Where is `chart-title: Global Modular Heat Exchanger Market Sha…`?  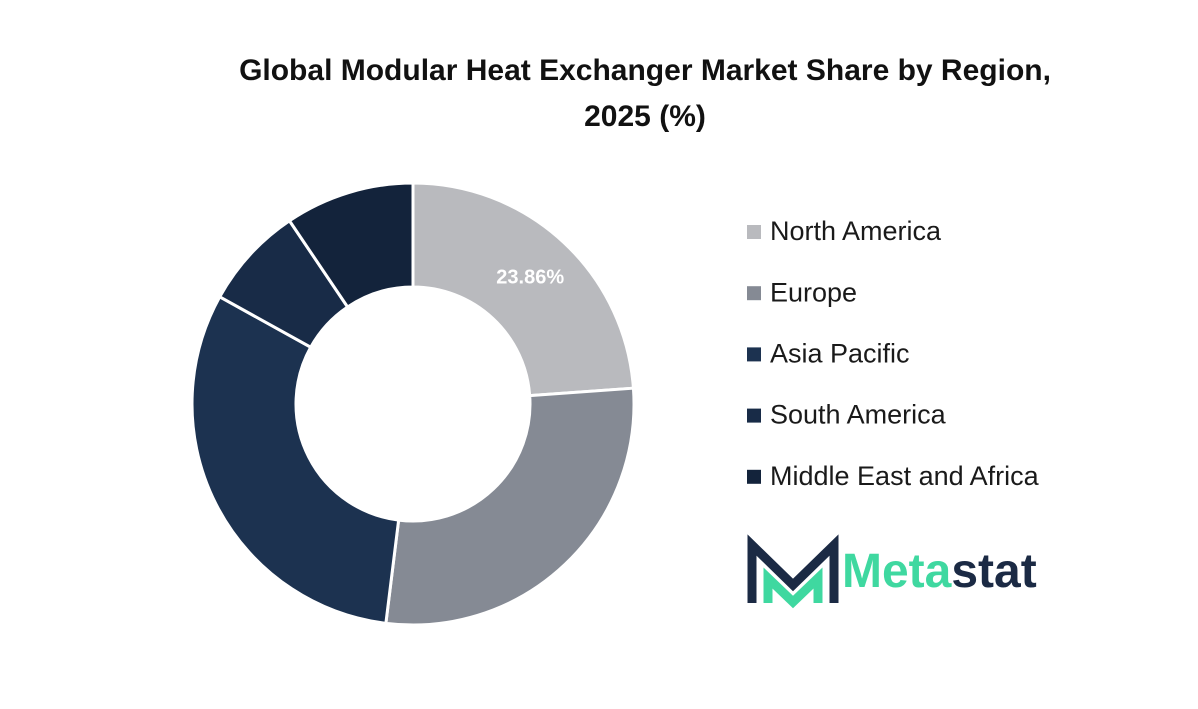
chart-title: Global Modular Heat Exchanger Market Sha… is located at coordinates (645, 93).